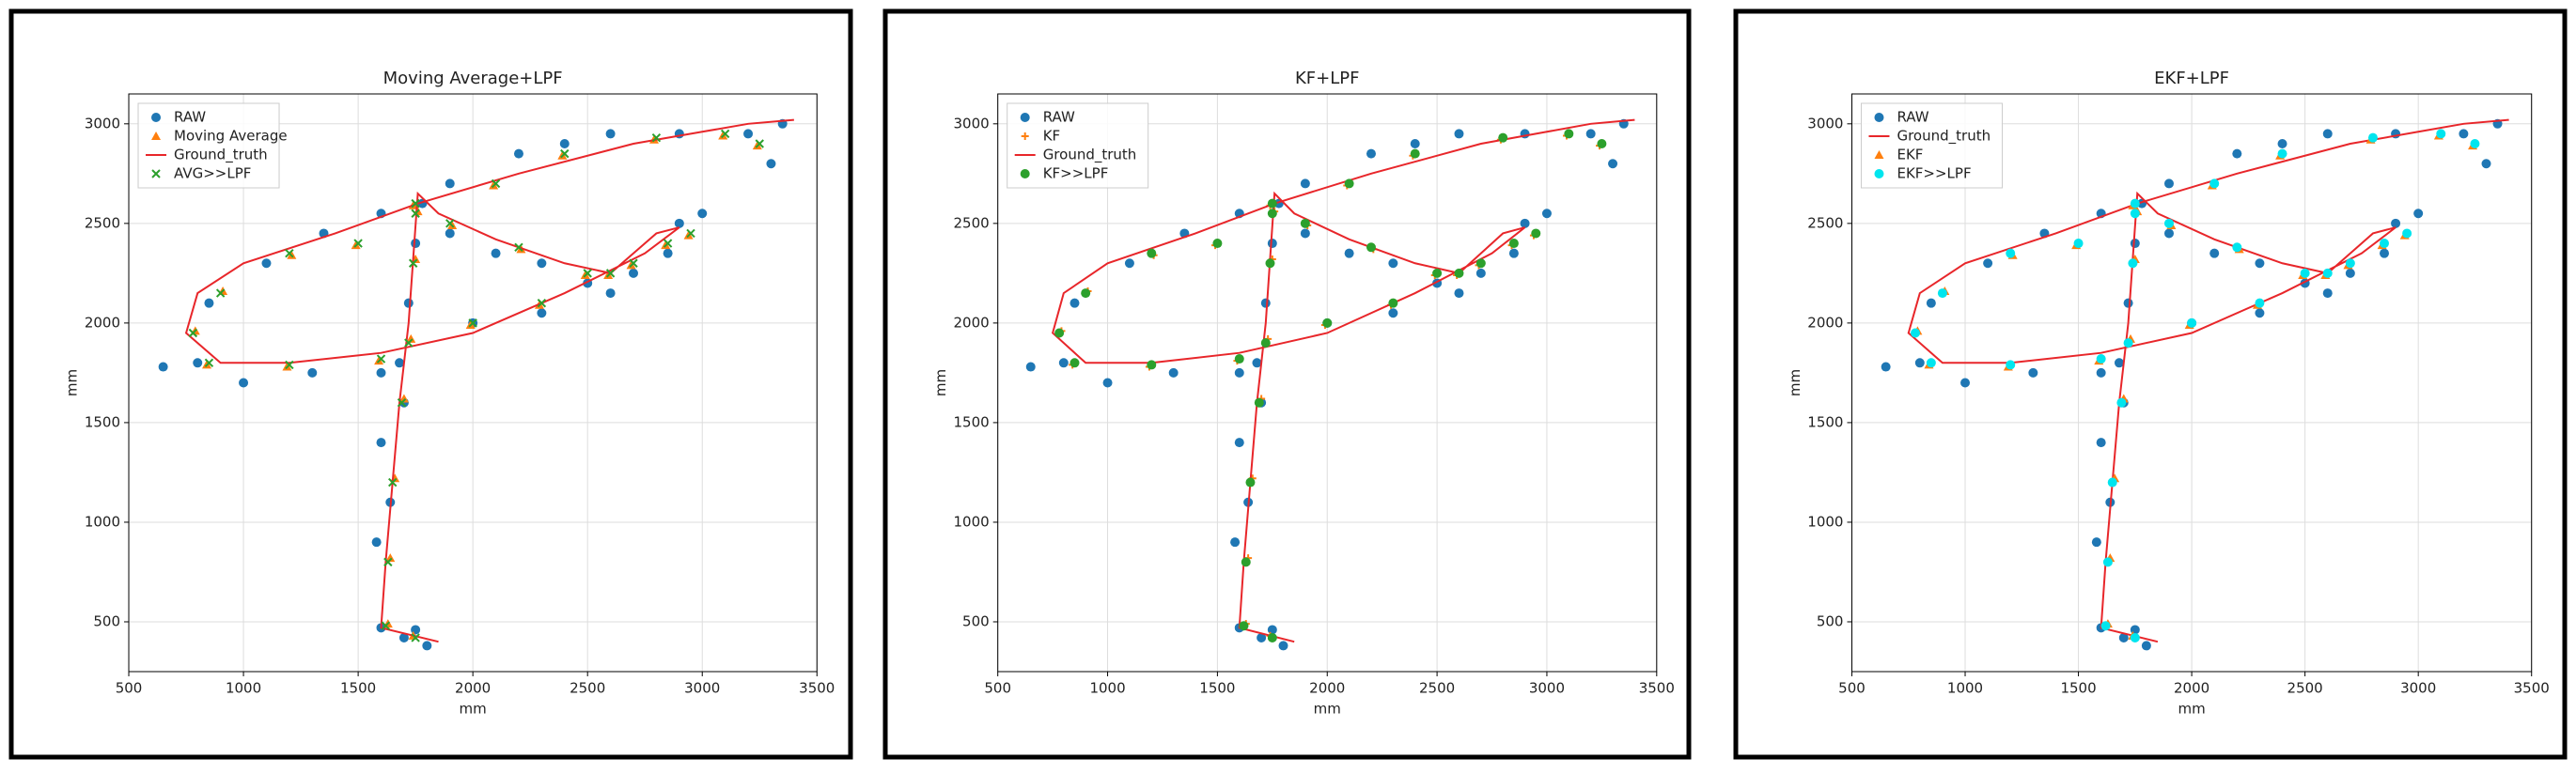 Image resolution: width=2576 pixels, height=774 pixels. Describe the element at coordinates (1912, 117) in the screenshot. I see `legend-label: RAW` at that location.